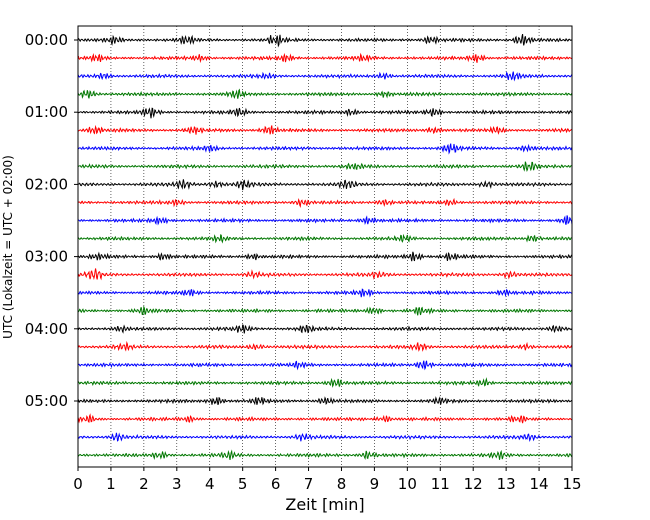  What do you see at coordinates (407, 484) in the screenshot?
I see `x-tick-label: 10` at bounding box center [407, 484].